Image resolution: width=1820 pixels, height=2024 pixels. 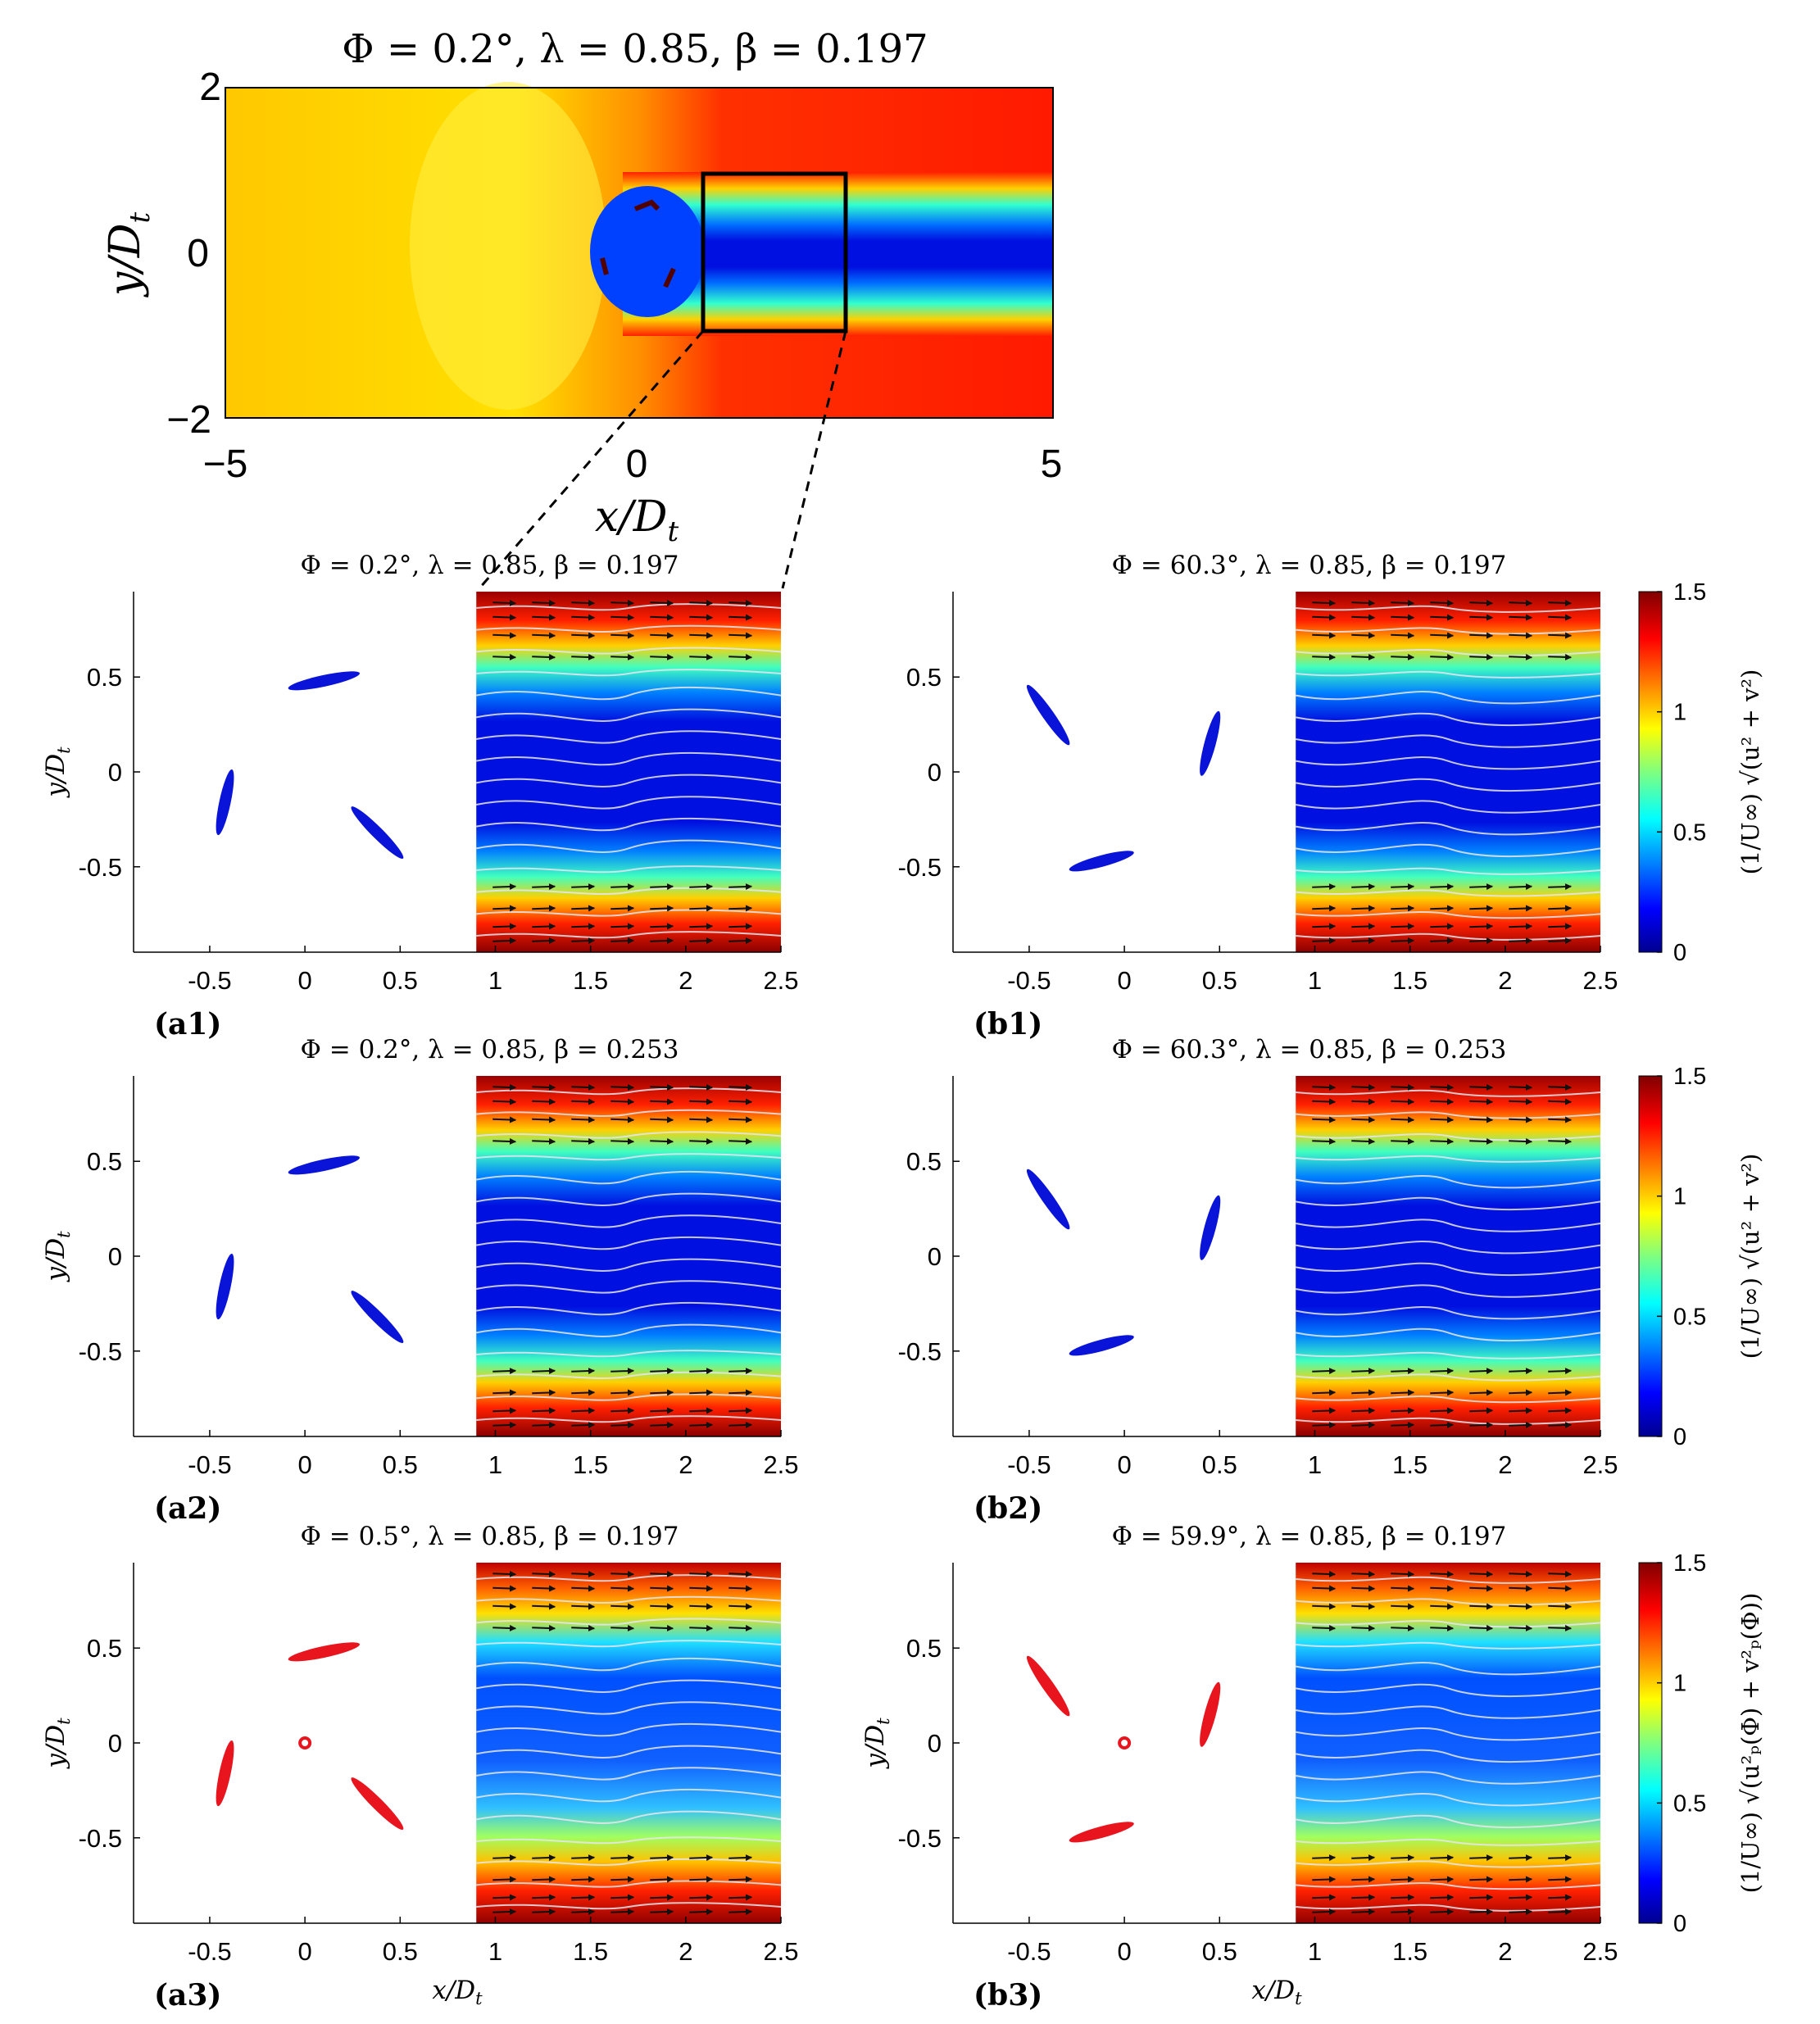 What do you see at coordinates (1680, 1437) in the screenshot?
I see `colorbar-tick-label: 0` at bounding box center [1680, 1437].